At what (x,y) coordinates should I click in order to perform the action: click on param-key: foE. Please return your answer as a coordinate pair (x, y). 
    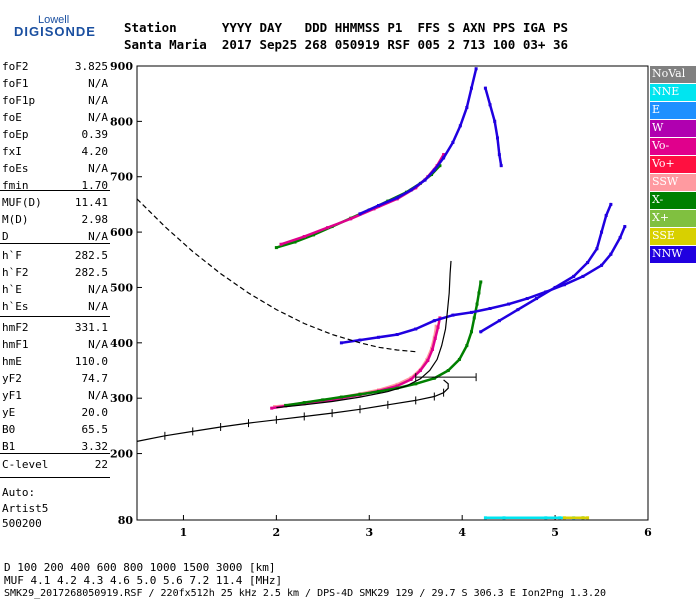
    Looking at the image, I should click on (12, 117).